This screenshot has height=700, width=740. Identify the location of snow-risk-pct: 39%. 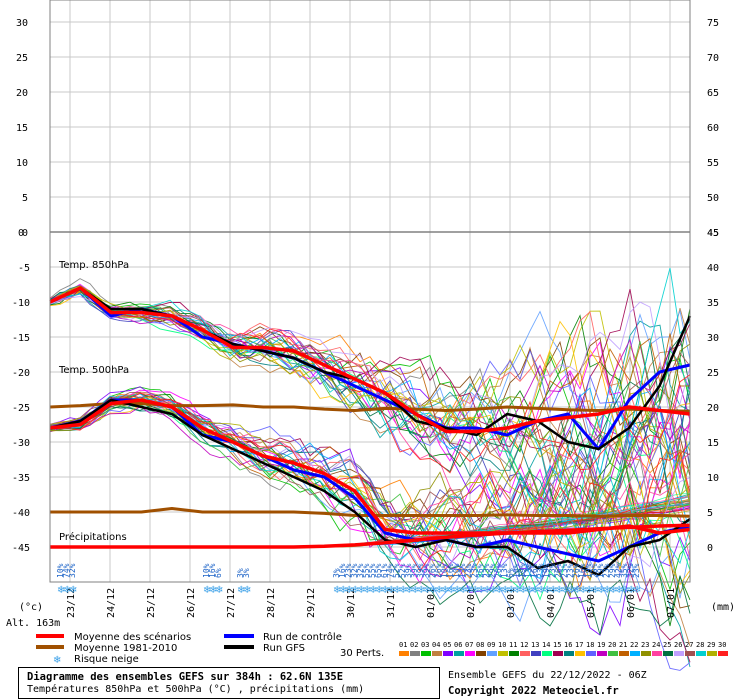
(426, 570).